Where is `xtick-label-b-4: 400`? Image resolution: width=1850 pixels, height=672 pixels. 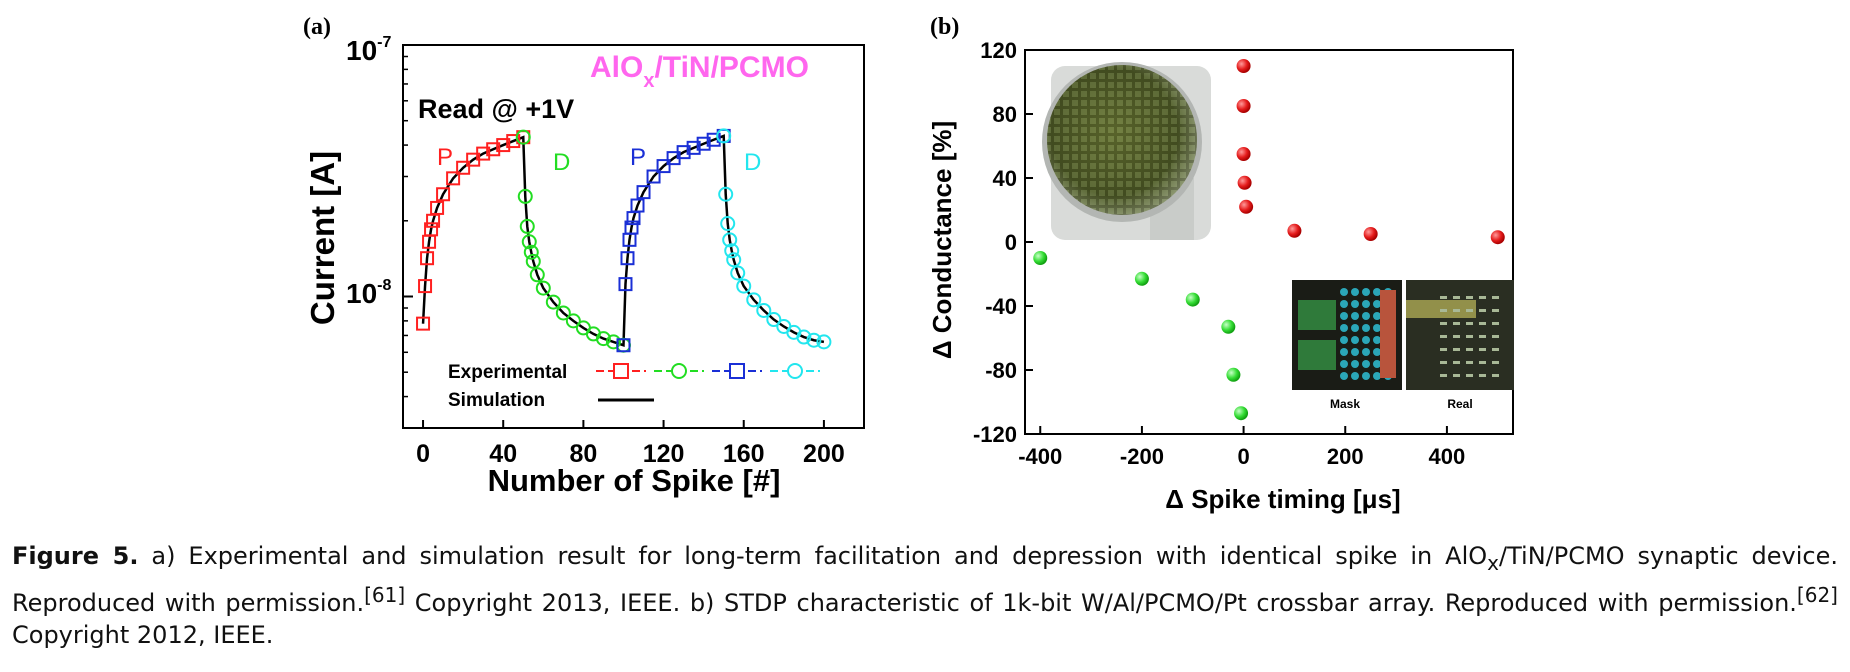 xtick-label-b-4: 400 is located at coordinates (1447, 456).